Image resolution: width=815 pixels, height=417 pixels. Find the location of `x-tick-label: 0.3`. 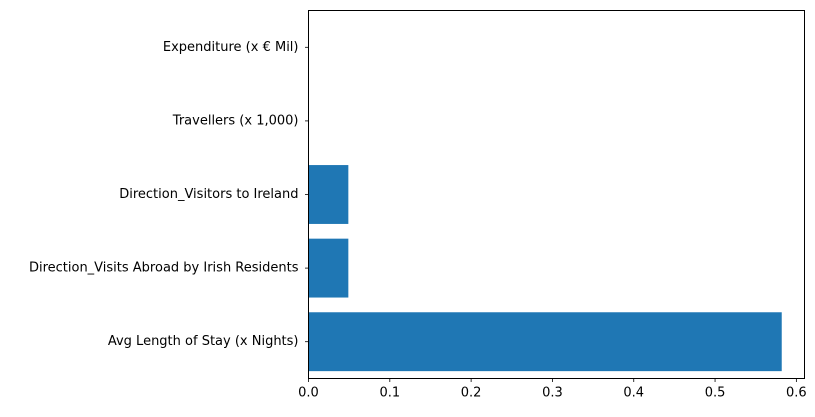

x-tick-label: 0.3 is located at coordinates (552, 393).